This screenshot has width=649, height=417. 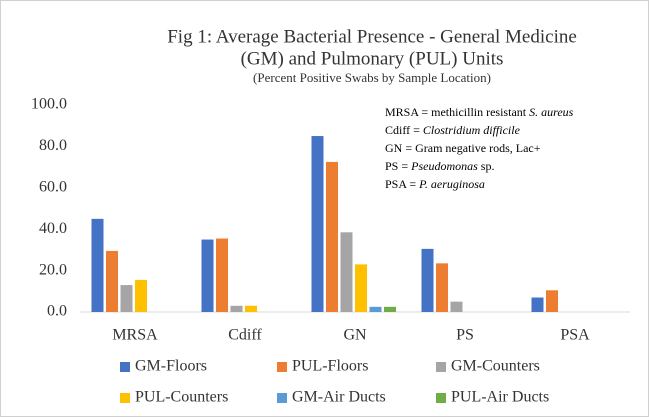 I want to click on y-tick-label: 40.0, so click(x=53, y=228).